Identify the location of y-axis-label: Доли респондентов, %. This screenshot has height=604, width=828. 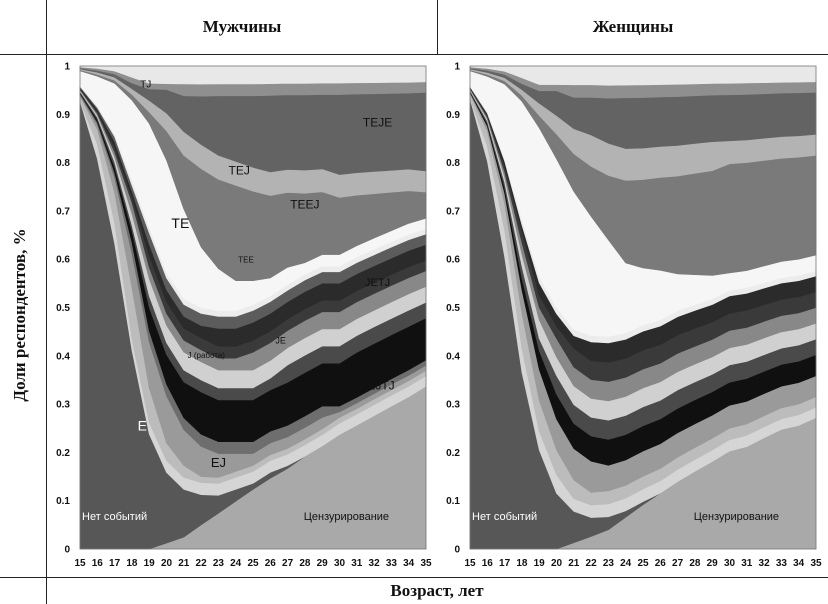
(19, 315).